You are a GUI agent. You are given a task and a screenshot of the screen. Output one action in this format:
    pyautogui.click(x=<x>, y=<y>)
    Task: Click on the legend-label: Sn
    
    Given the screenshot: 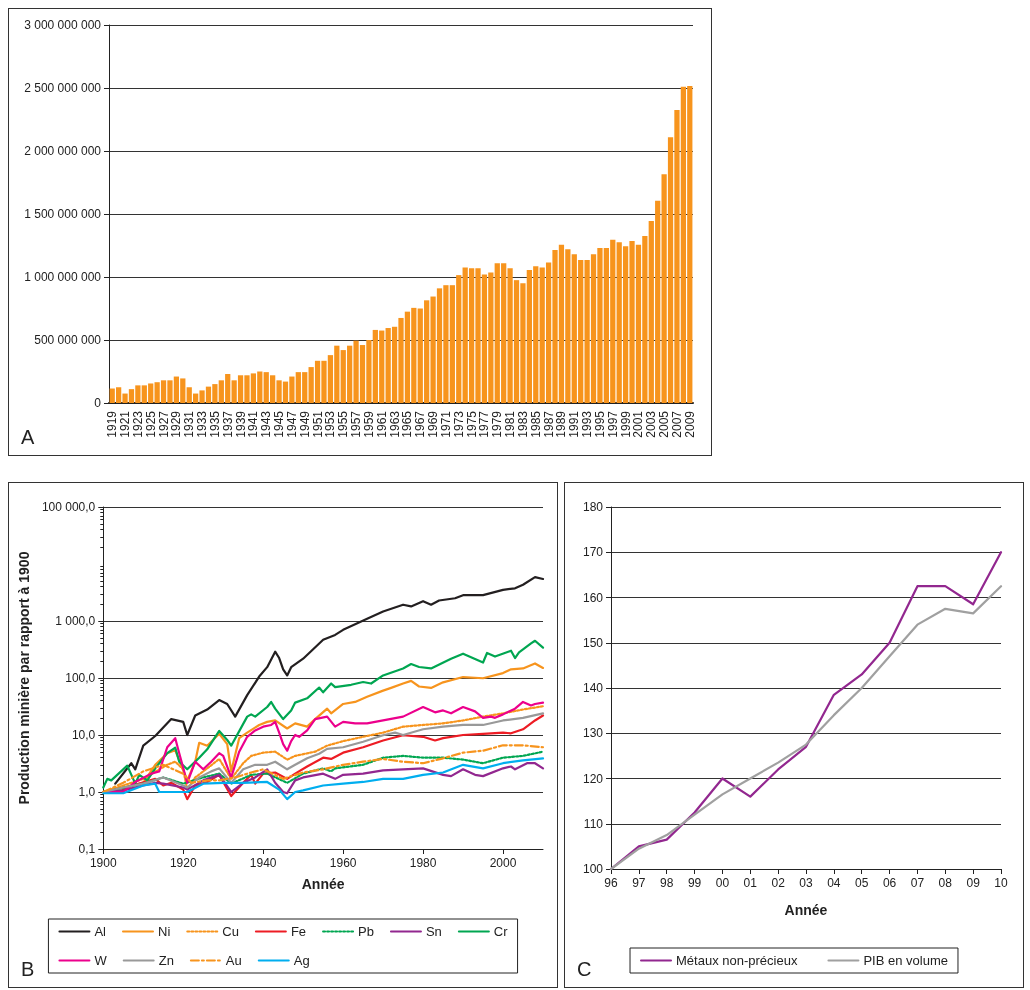 What is the action you would take?
    pyautogui.click(x=433, y=931)
    